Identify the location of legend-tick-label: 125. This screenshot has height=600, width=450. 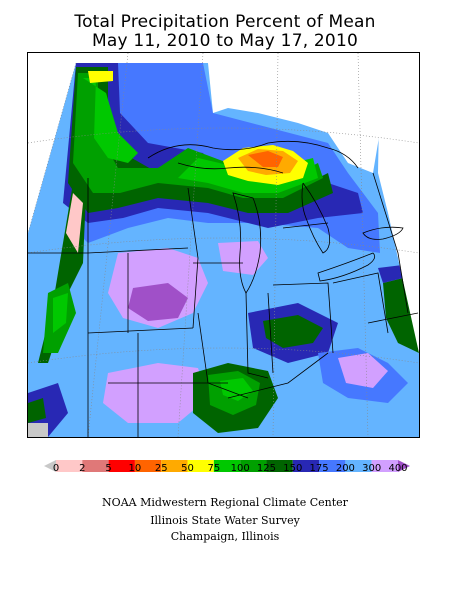
(266, 468).